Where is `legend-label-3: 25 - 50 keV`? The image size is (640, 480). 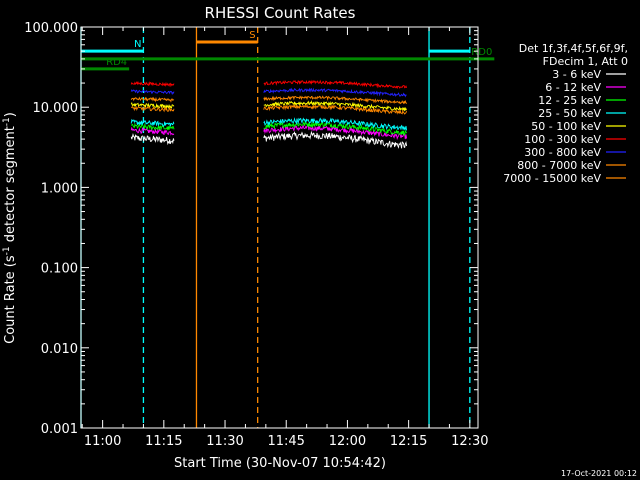 legend-label-3: 25 - 50 keV is located at coordinates (569, 113).